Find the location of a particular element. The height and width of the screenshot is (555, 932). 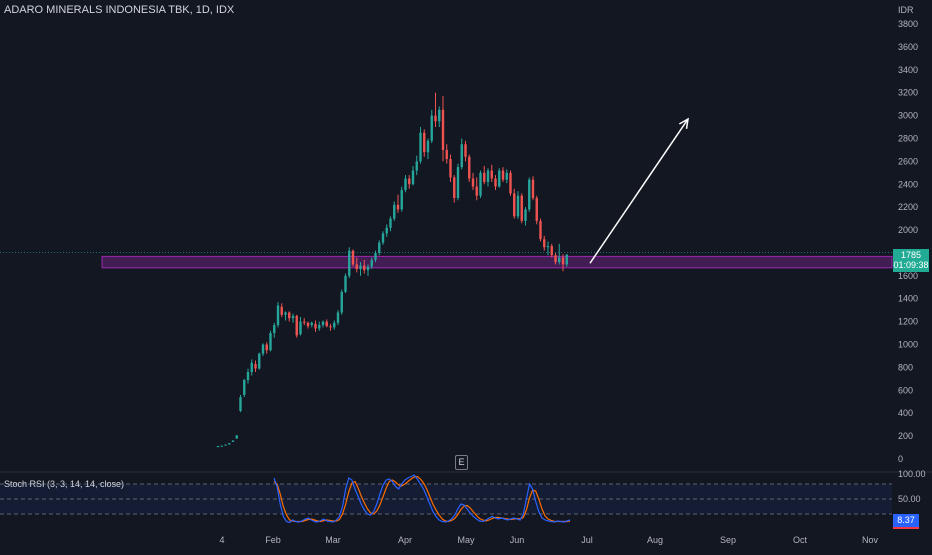

price-tick-label: 2400 is located at coordinates (908, 184).